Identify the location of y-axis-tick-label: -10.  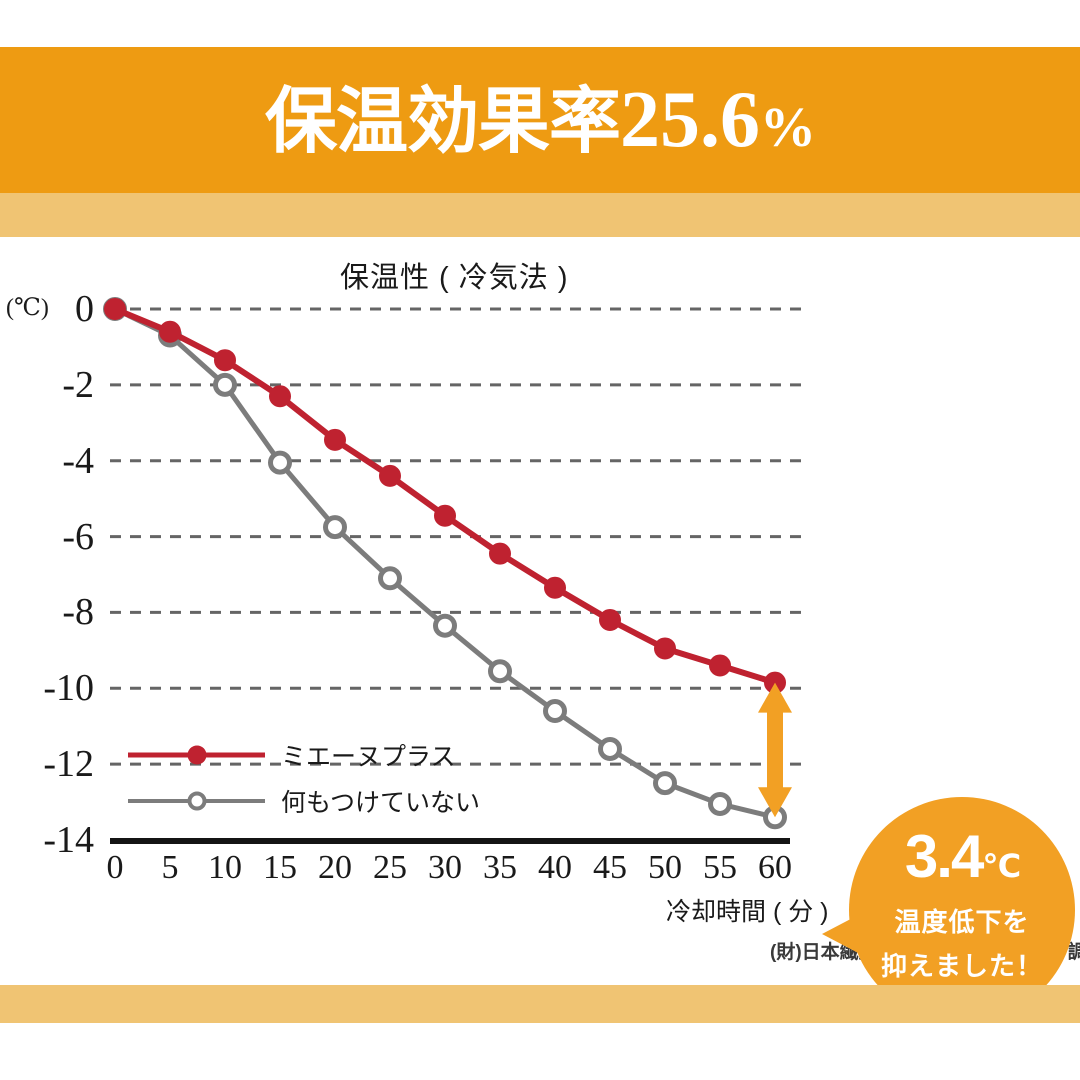
(68, 688).